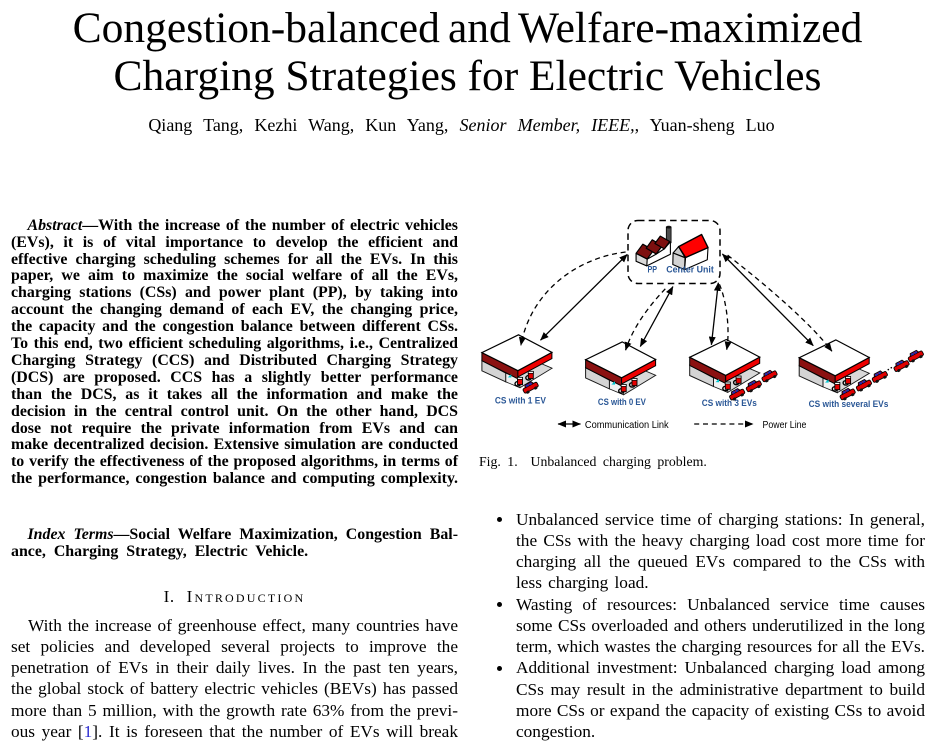  What do you see at coordinates (849, 404) in the screenshot?
I see `svg-text: CS with several EVs` at bounding box center [849, 404].